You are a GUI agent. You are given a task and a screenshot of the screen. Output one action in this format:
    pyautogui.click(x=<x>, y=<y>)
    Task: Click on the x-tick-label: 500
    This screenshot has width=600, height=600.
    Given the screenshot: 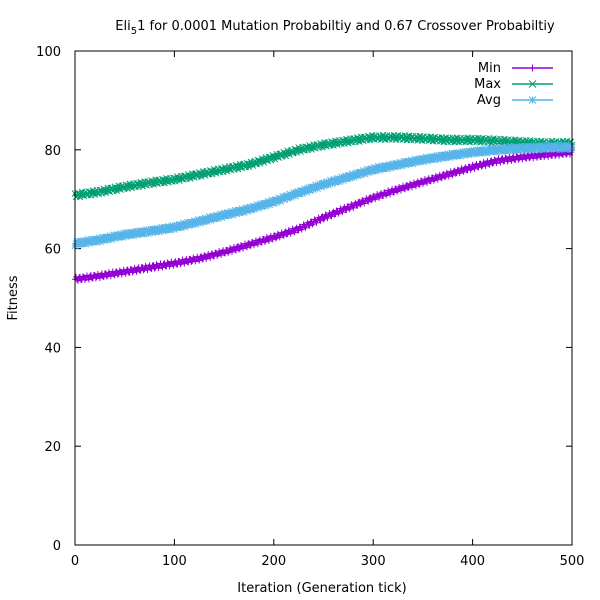 What is the action you would take?
    pyautogui.click(x=572, y=561)
    